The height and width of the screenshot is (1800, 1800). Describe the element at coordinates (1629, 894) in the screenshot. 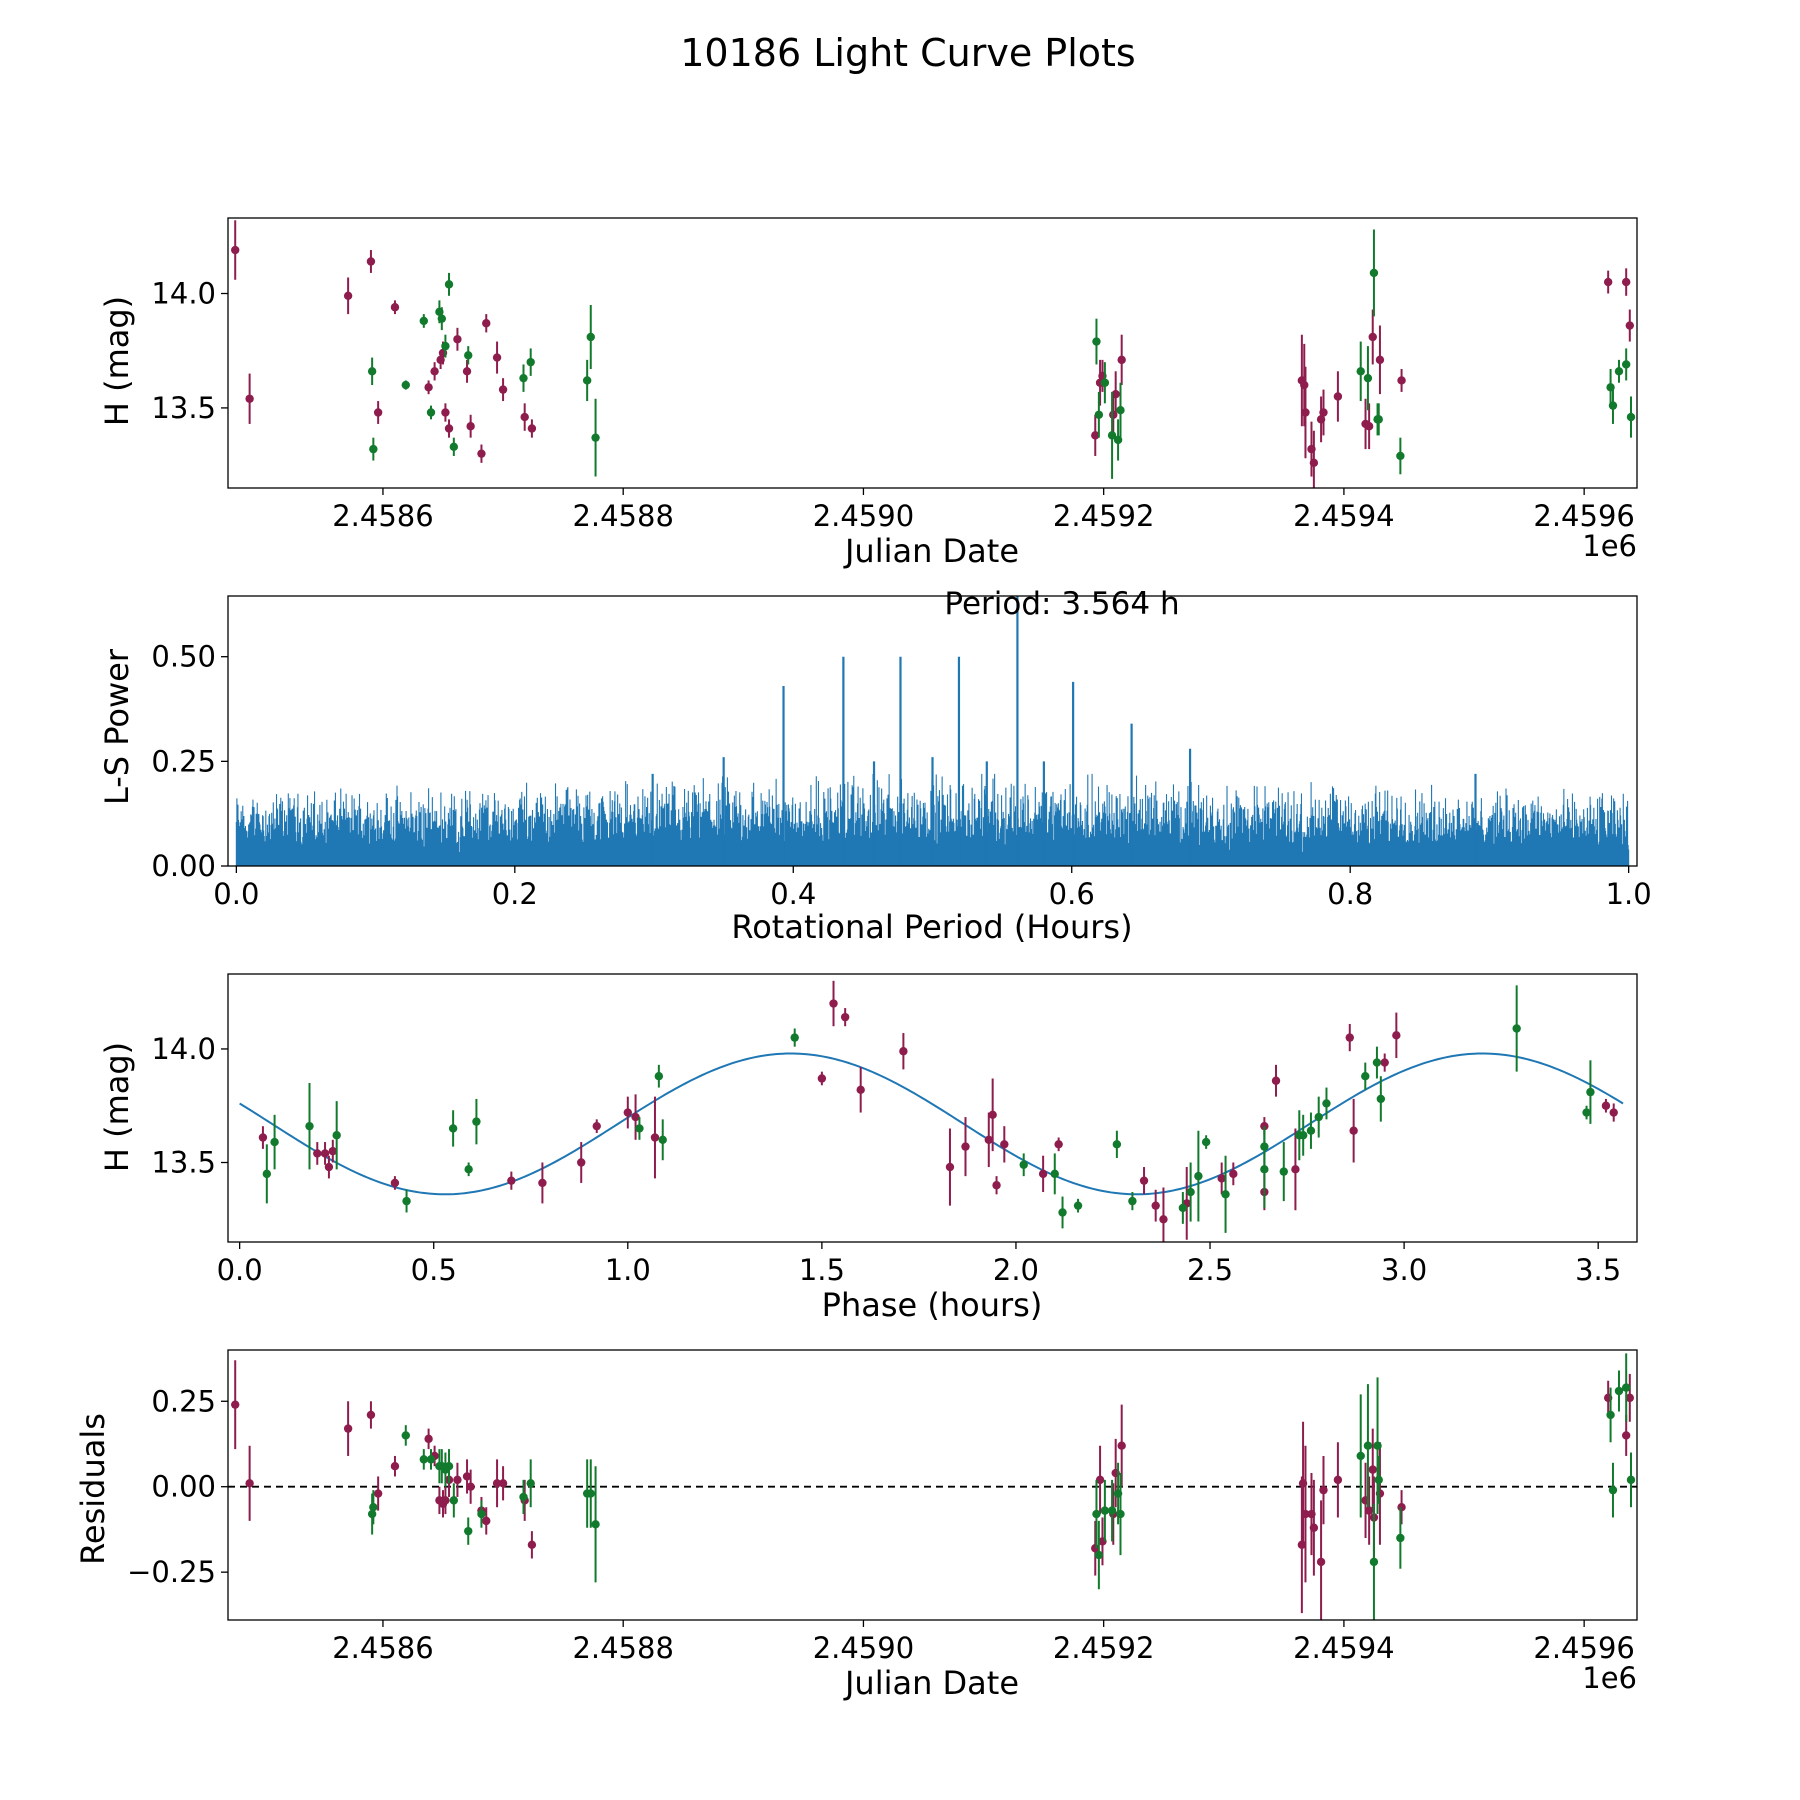

I see `periodogram-x-tick-label: 1.0` at that location.